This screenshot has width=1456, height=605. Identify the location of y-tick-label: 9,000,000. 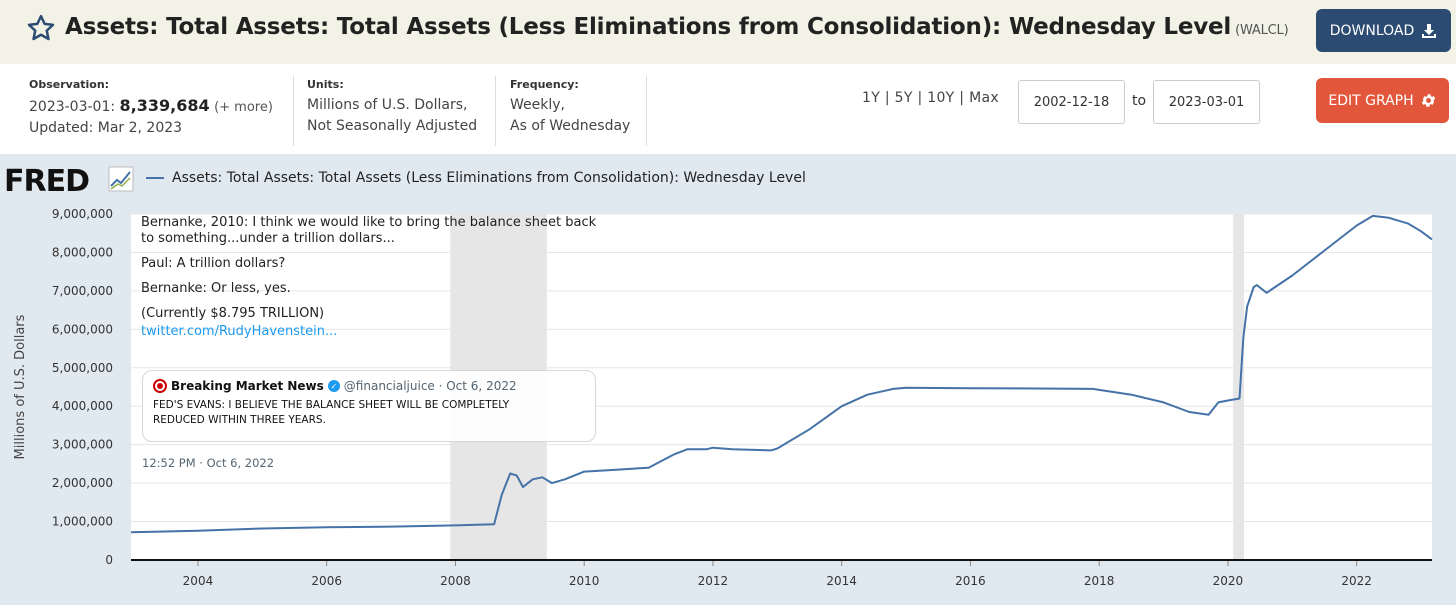
(82, 214).